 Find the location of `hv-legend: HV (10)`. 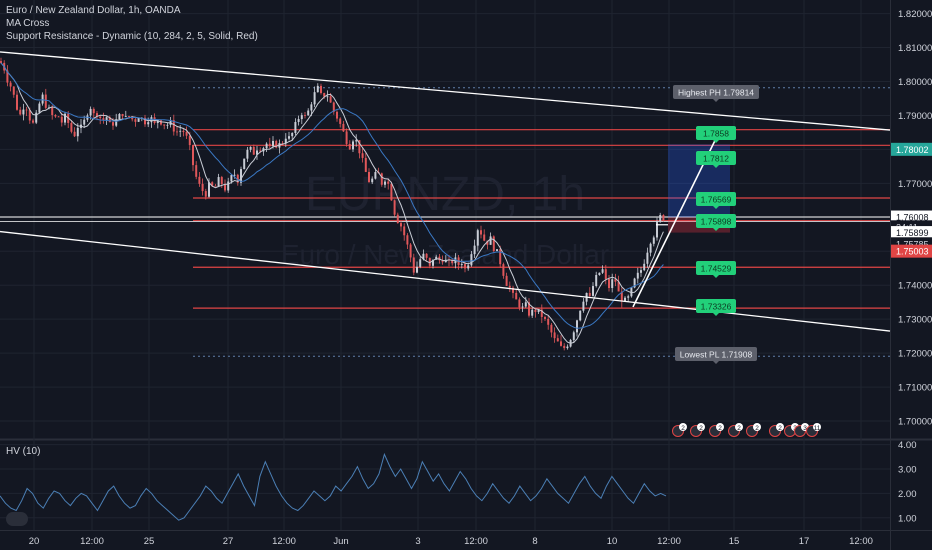

hv-legend: HV (10) is located at coordinates (23, 451).